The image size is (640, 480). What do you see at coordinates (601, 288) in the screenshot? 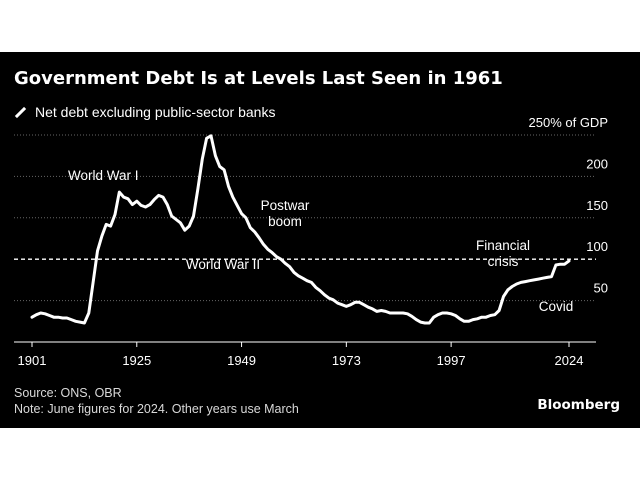
I see `y-tick-label-50: 50` at bounding box center [601, 288].